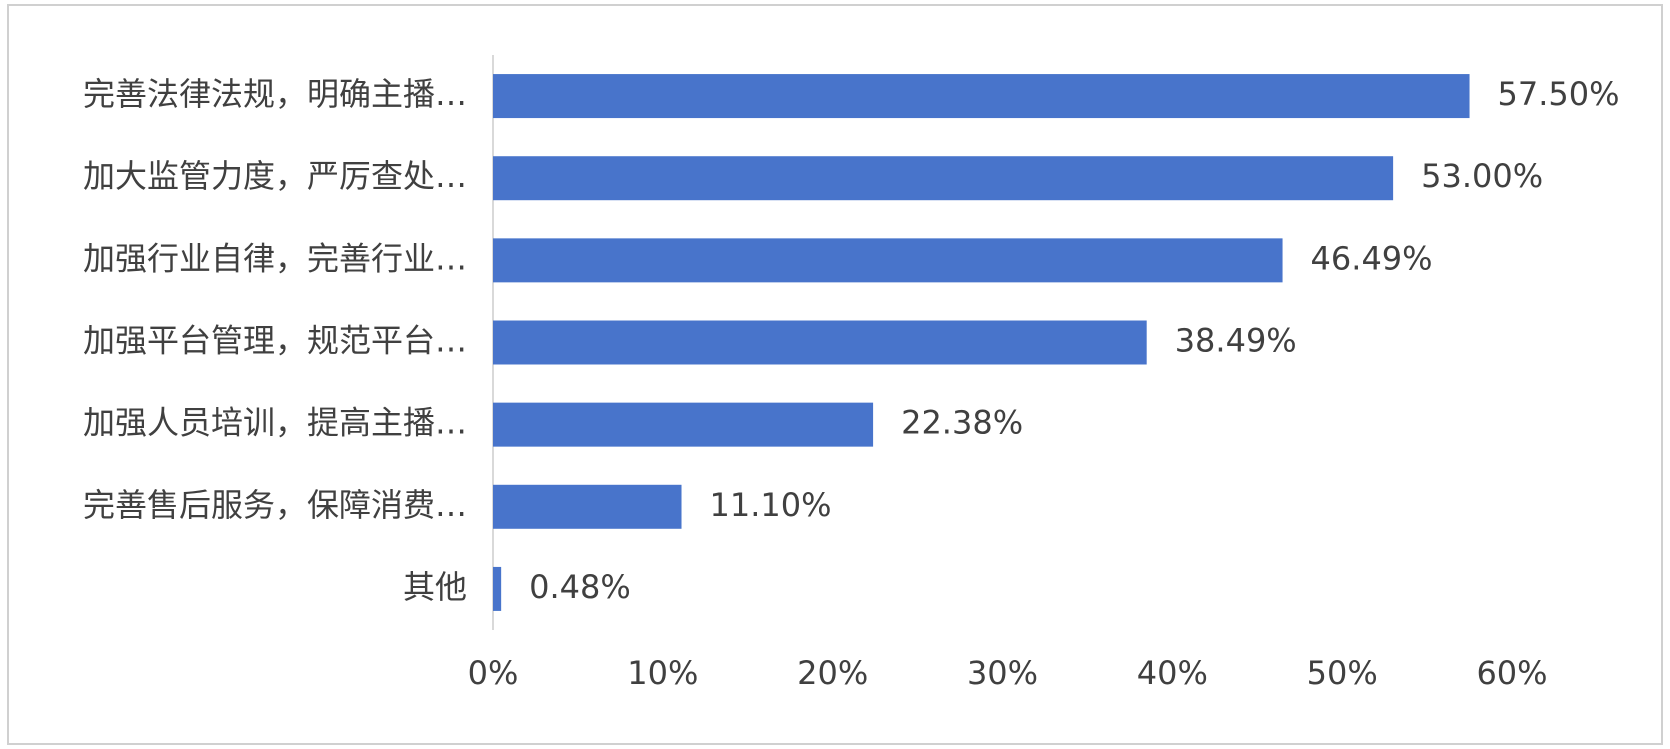  What do you see at coordinates (1236, 341) in the screenshot?
I see `data-label: 38.49%` at bounding box center [1236, 341].